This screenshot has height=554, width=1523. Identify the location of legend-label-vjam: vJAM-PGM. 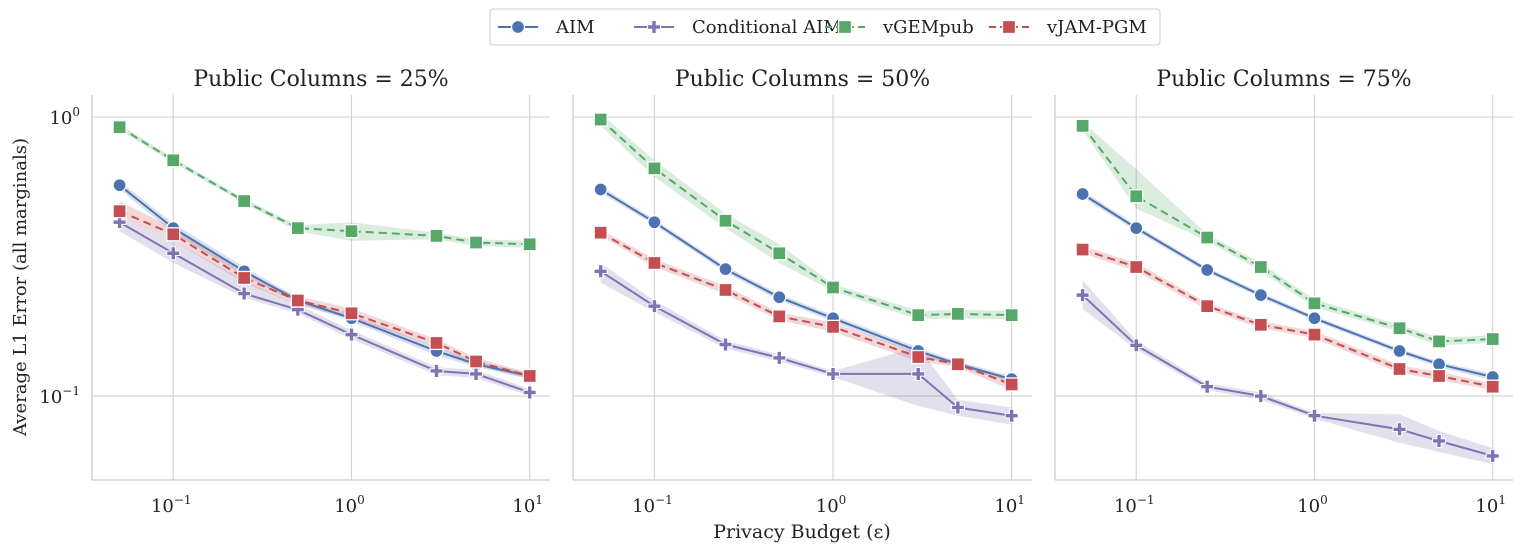
(1096, 27).